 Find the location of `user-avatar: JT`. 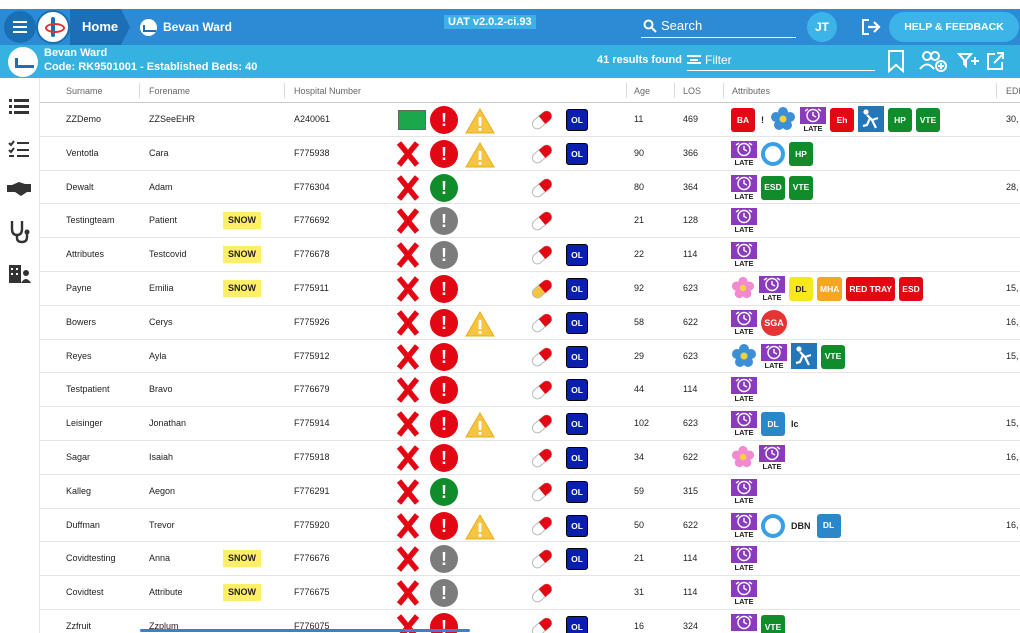

user-avatar: JT is located at coordinates (822, 27).